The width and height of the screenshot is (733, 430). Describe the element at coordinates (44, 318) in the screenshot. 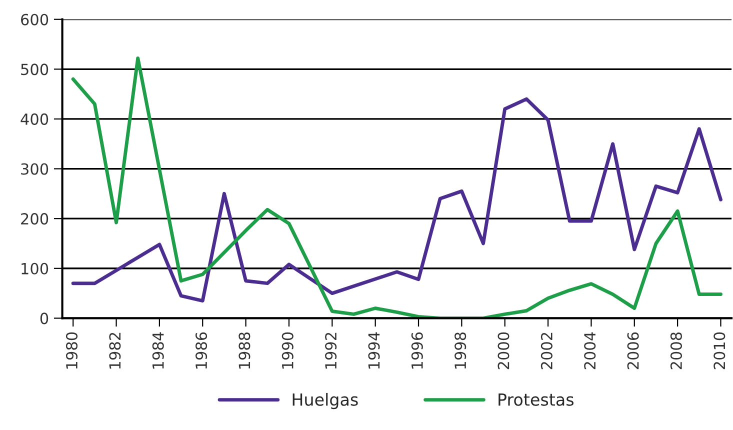

I see `y-tick-label: 0` at that location.